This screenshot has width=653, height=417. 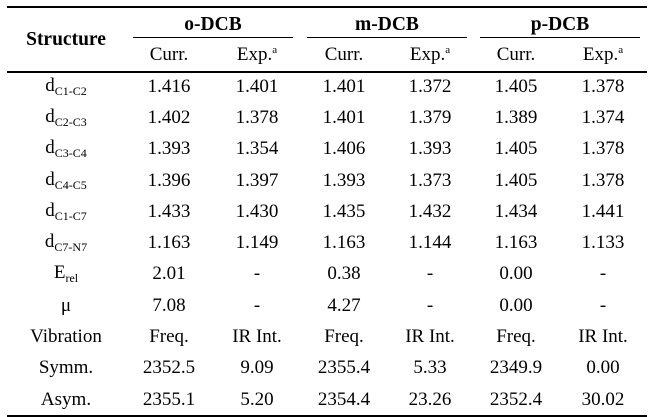 I want to click on table-cell: 1.379, so click(x=430, y=117).